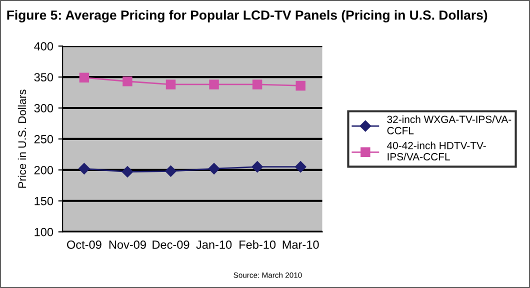  I want to click on y-tick-label: 300, so click(44, 108).